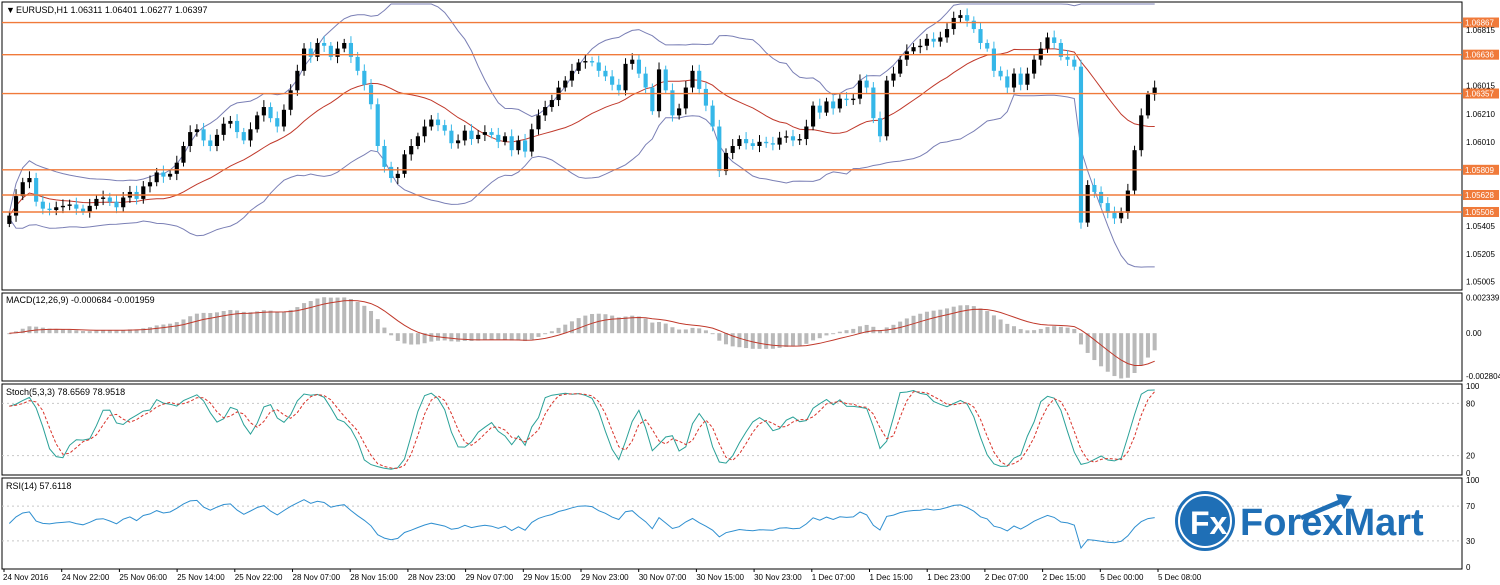  What do you see at coordinates (26, 577) in the screenshot?
I see `time-tick-label: 24 Nov 2016` at bounding box center [26, 577].